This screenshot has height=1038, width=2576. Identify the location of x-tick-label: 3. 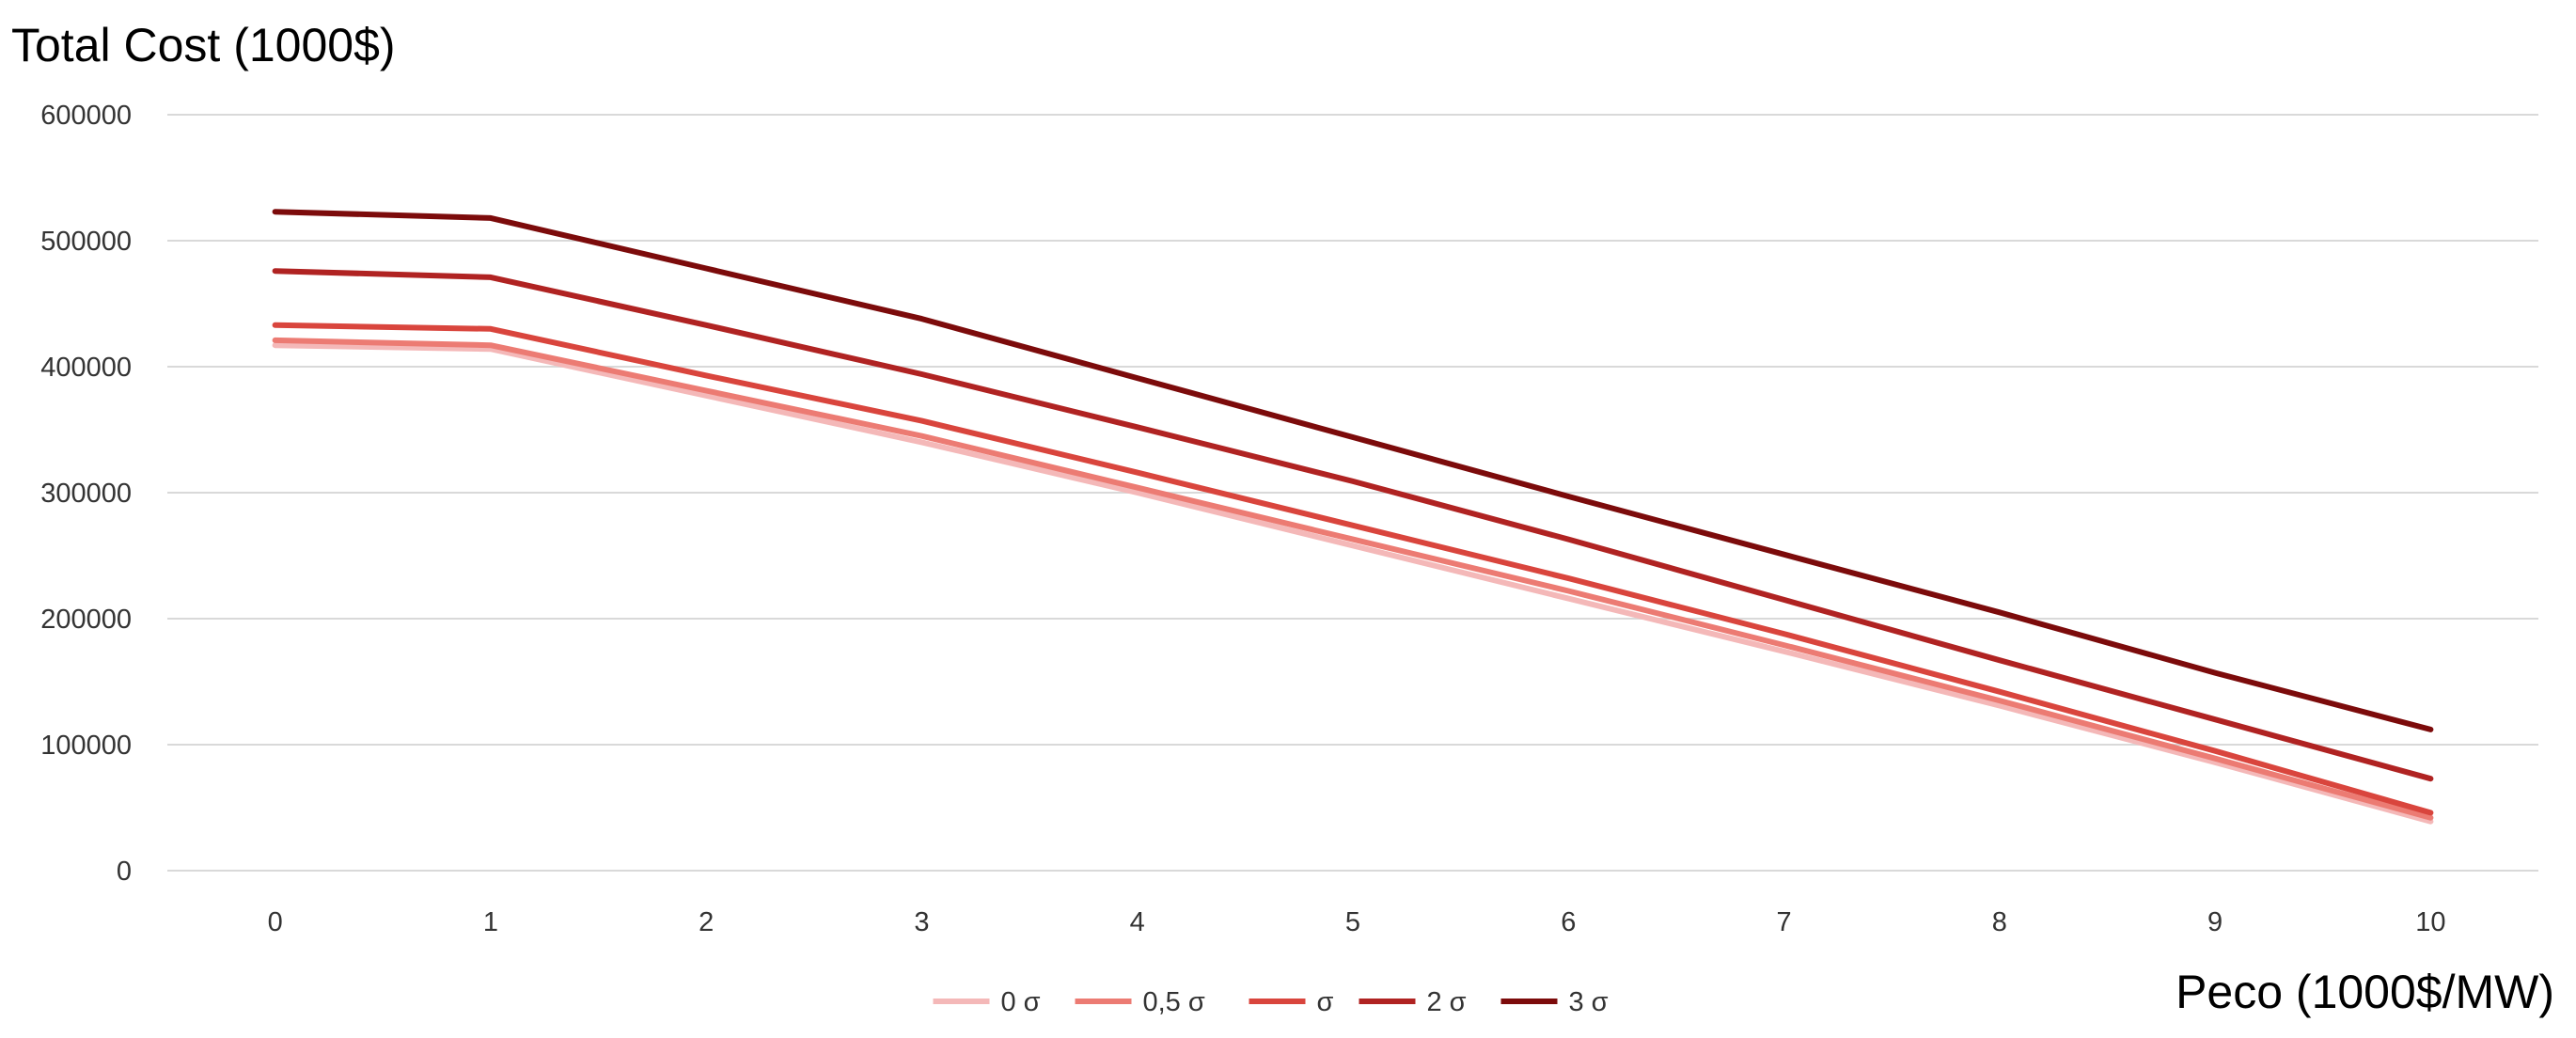
(922, 922).